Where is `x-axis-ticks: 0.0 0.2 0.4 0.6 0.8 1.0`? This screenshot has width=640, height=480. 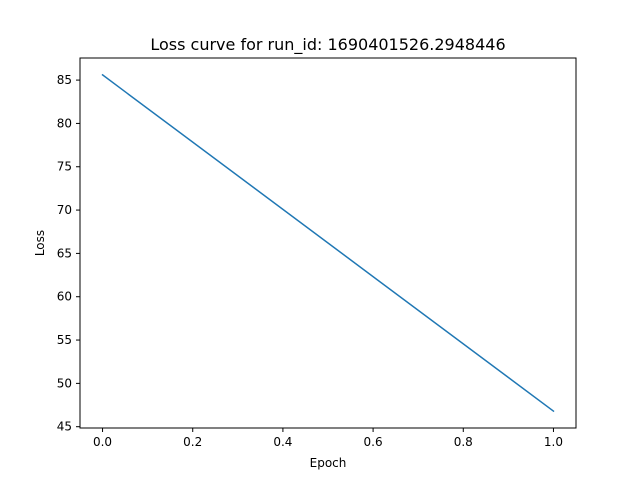 x-axis-ticks: 0.0 0.2 0.4 0.6 0.8 1.0 is located at coordinates (328, 438).